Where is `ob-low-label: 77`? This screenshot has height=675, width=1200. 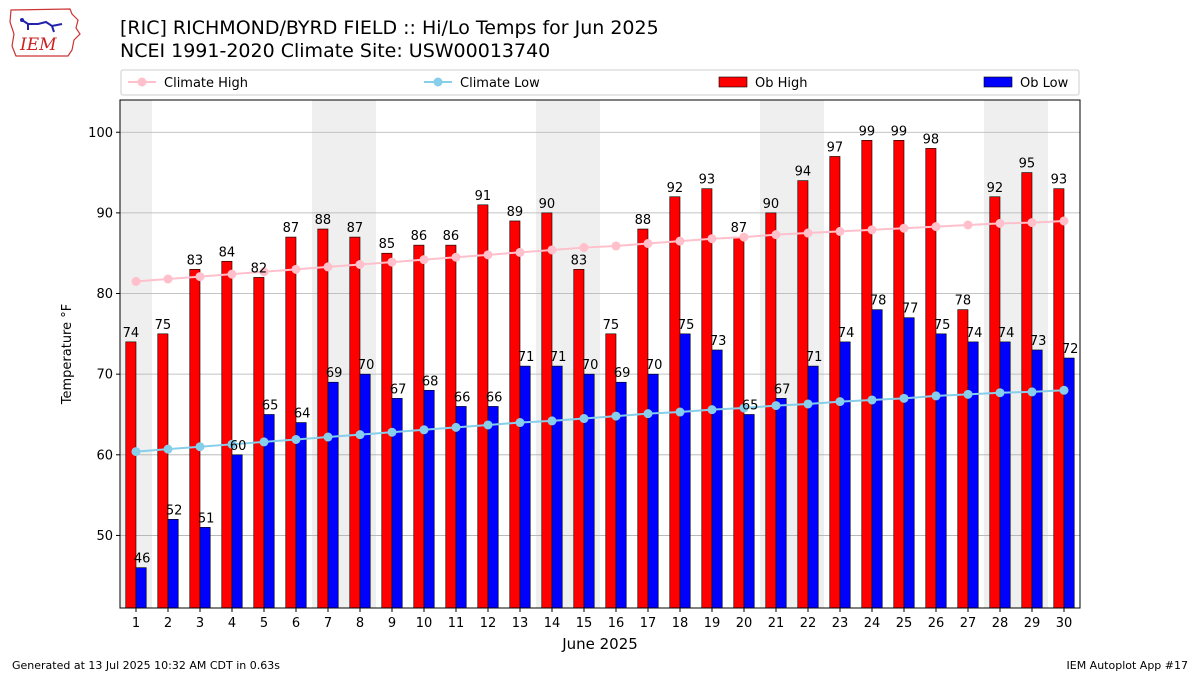 ob-low-label: 77 is located at coordinates (910, 309).